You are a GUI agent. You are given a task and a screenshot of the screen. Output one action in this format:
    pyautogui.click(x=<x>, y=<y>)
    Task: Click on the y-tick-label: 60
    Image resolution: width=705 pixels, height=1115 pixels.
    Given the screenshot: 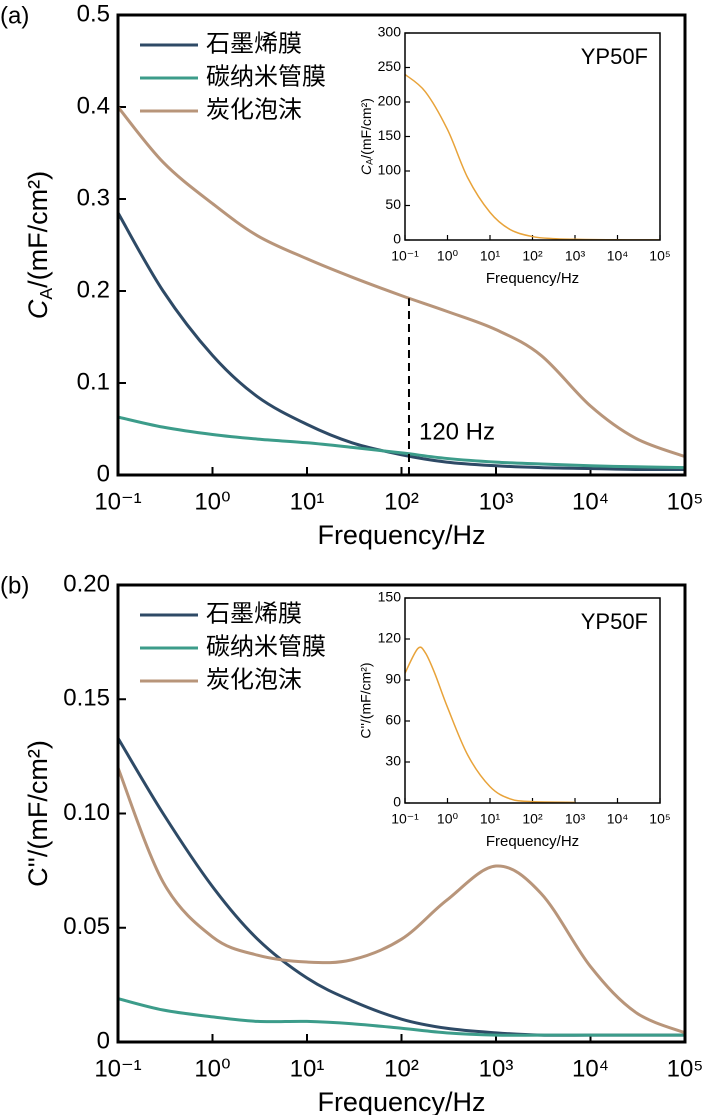 What is the action you would take?
    pyautogui.click(x=393, y=720)
    